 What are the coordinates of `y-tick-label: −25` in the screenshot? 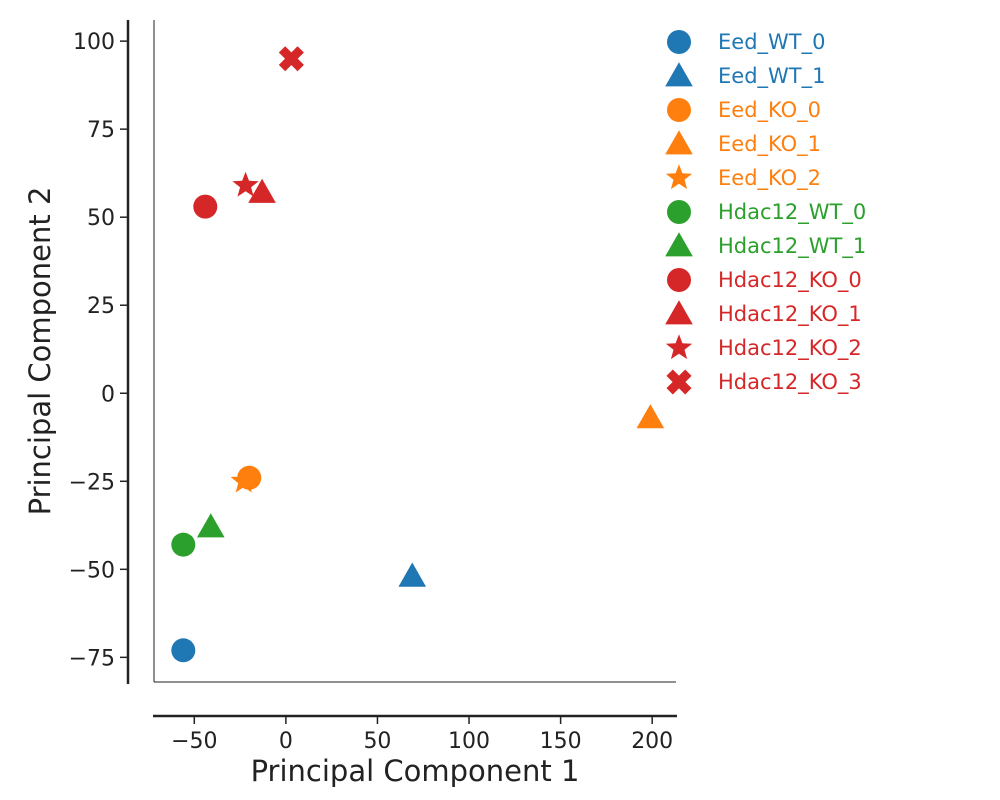 It's located at (92, 482).